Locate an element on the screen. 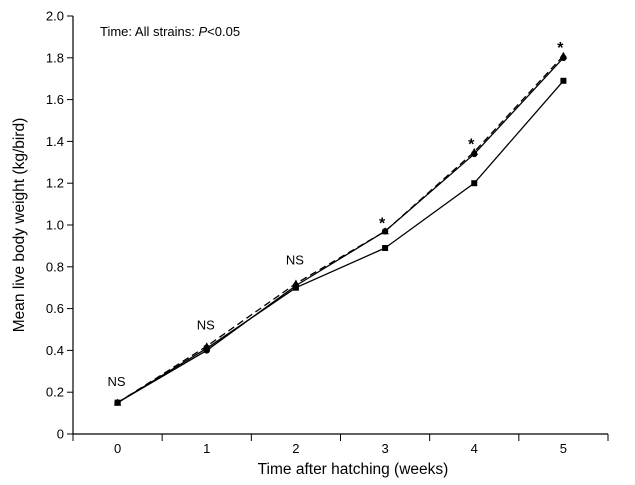 Image resolution: width=635 pixels, height=485 pixels. y-tick-label: 1.4 is located at coordinates (55, 141).